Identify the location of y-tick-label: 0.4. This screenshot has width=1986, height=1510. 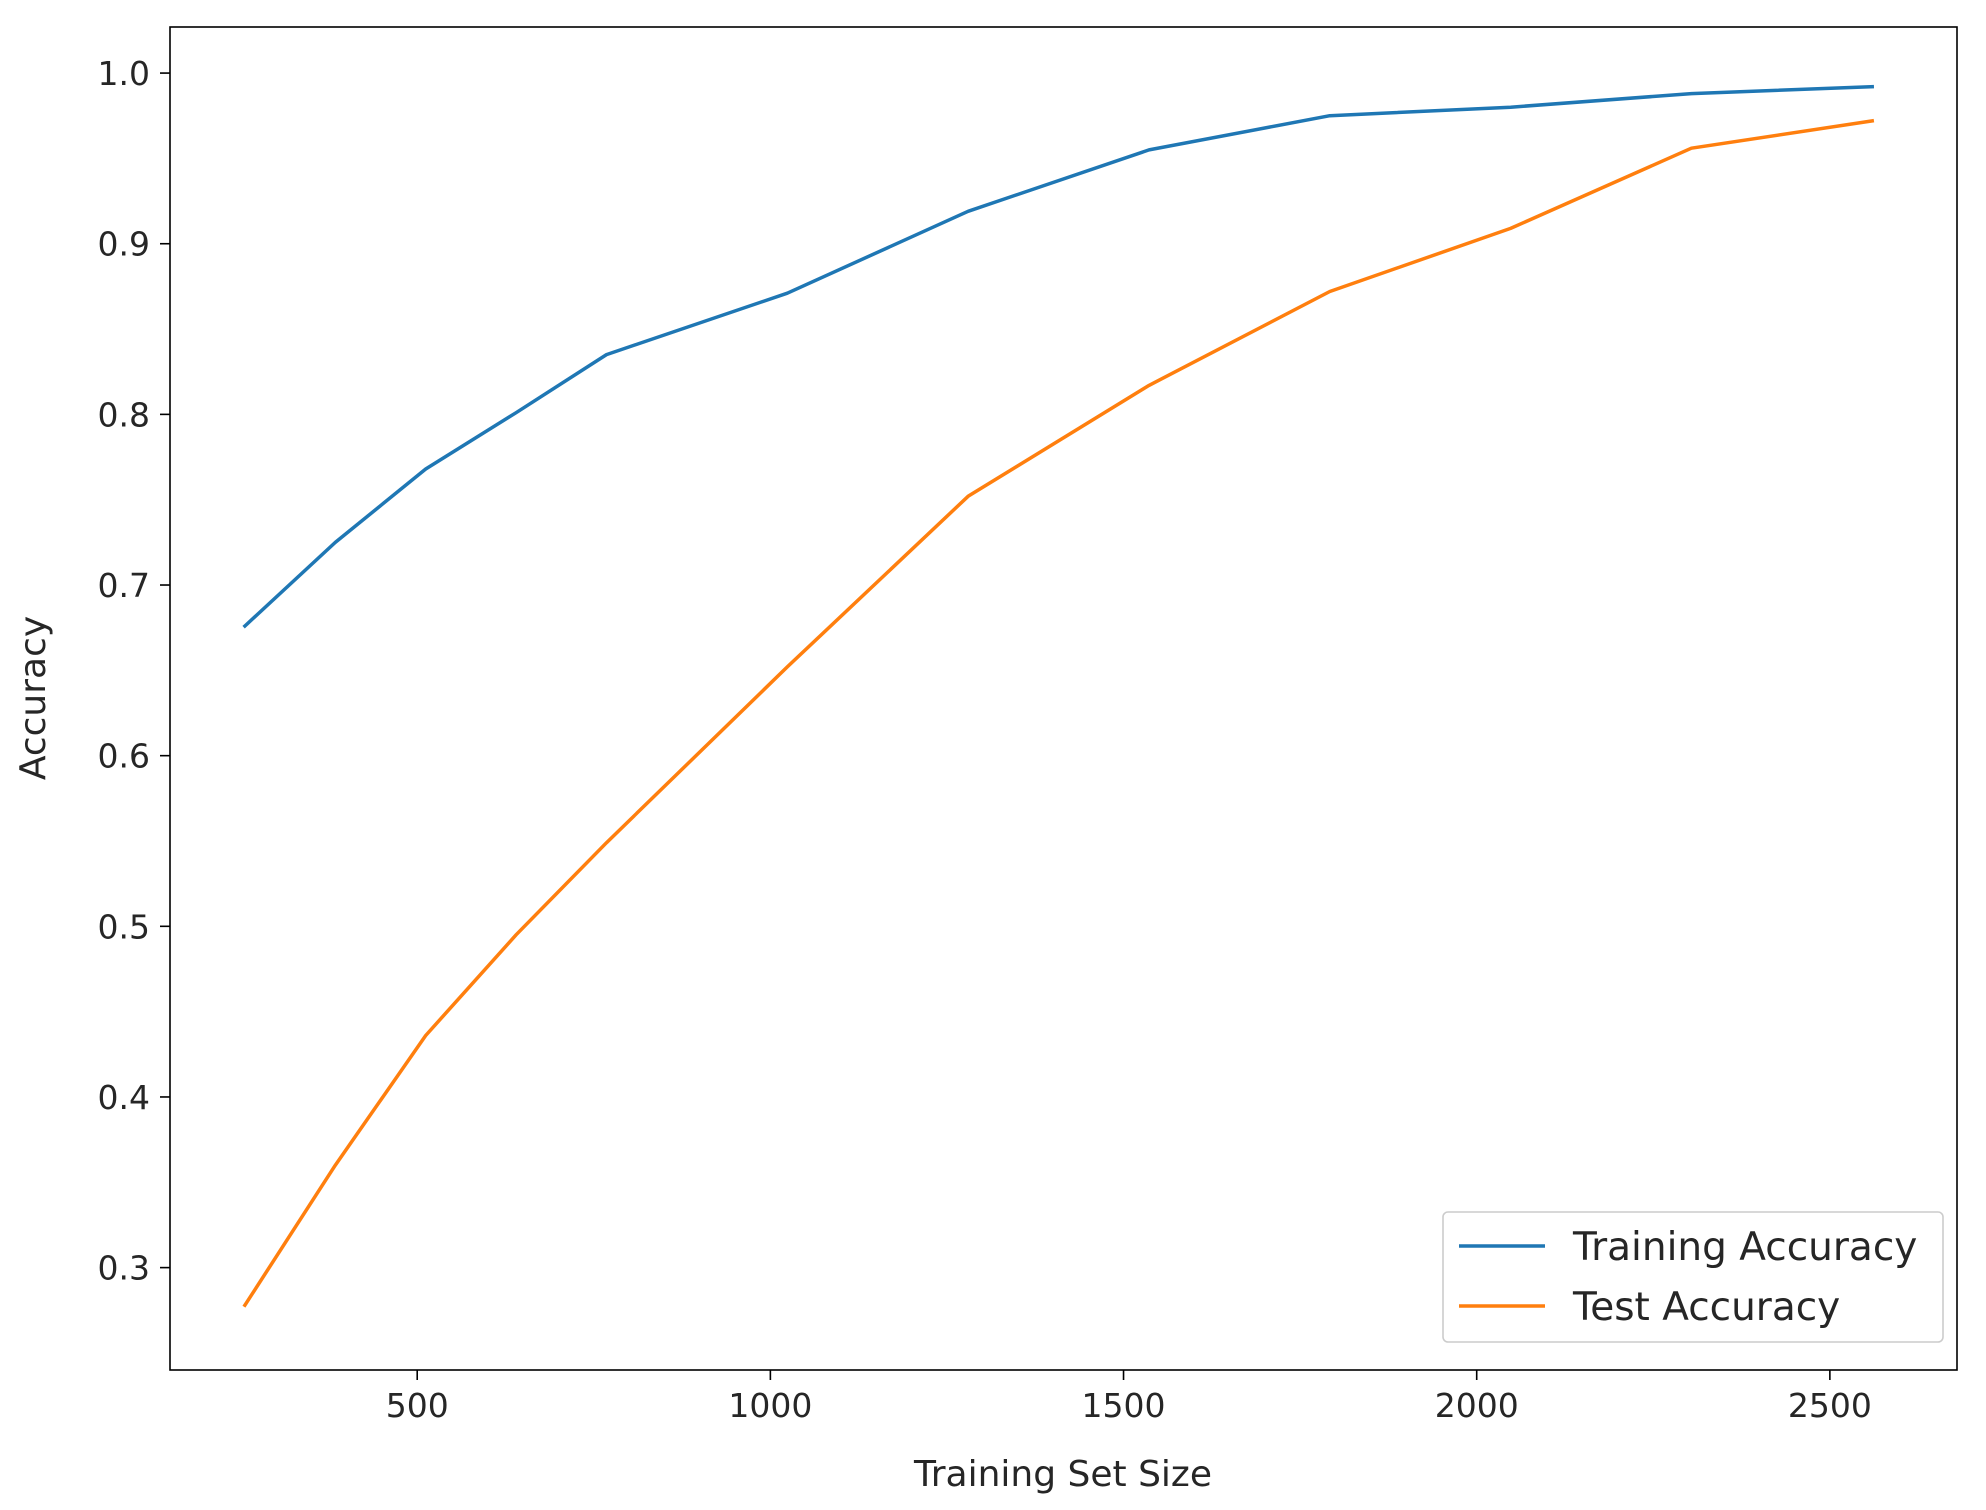
(124, 1097).